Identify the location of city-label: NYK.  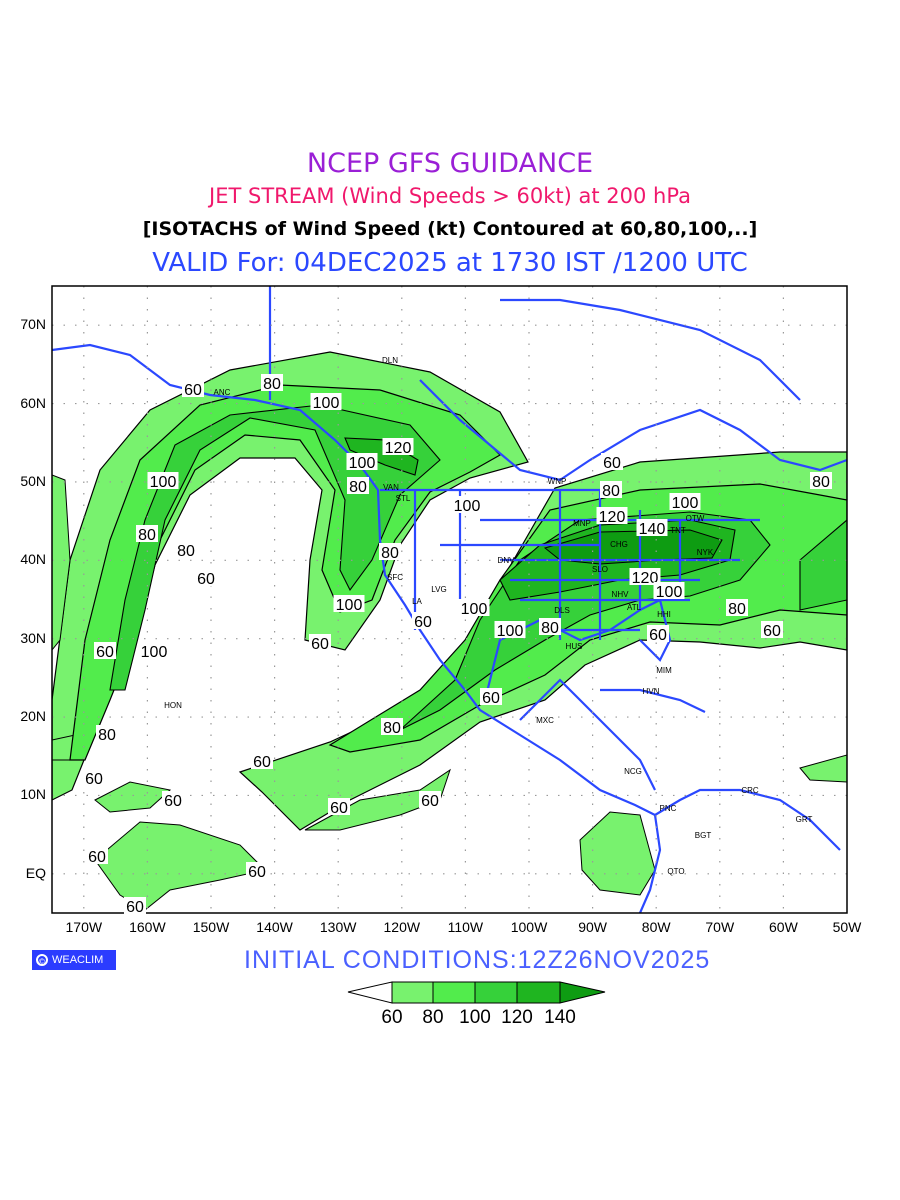
(705, 552).